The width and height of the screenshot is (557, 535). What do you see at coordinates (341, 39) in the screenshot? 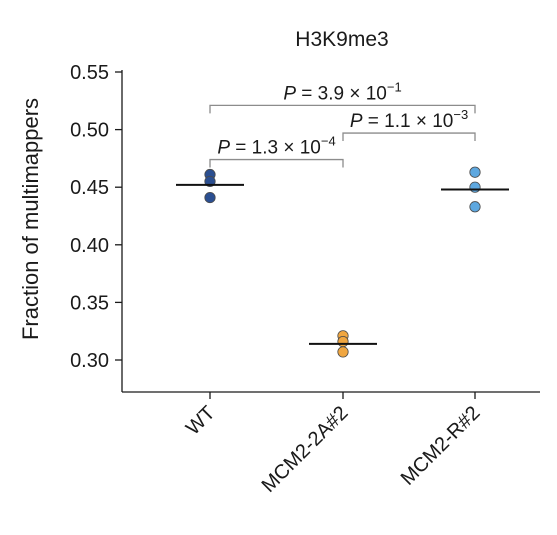
I see `chart-title: H3K9me3` at bounding box center [341, 39].